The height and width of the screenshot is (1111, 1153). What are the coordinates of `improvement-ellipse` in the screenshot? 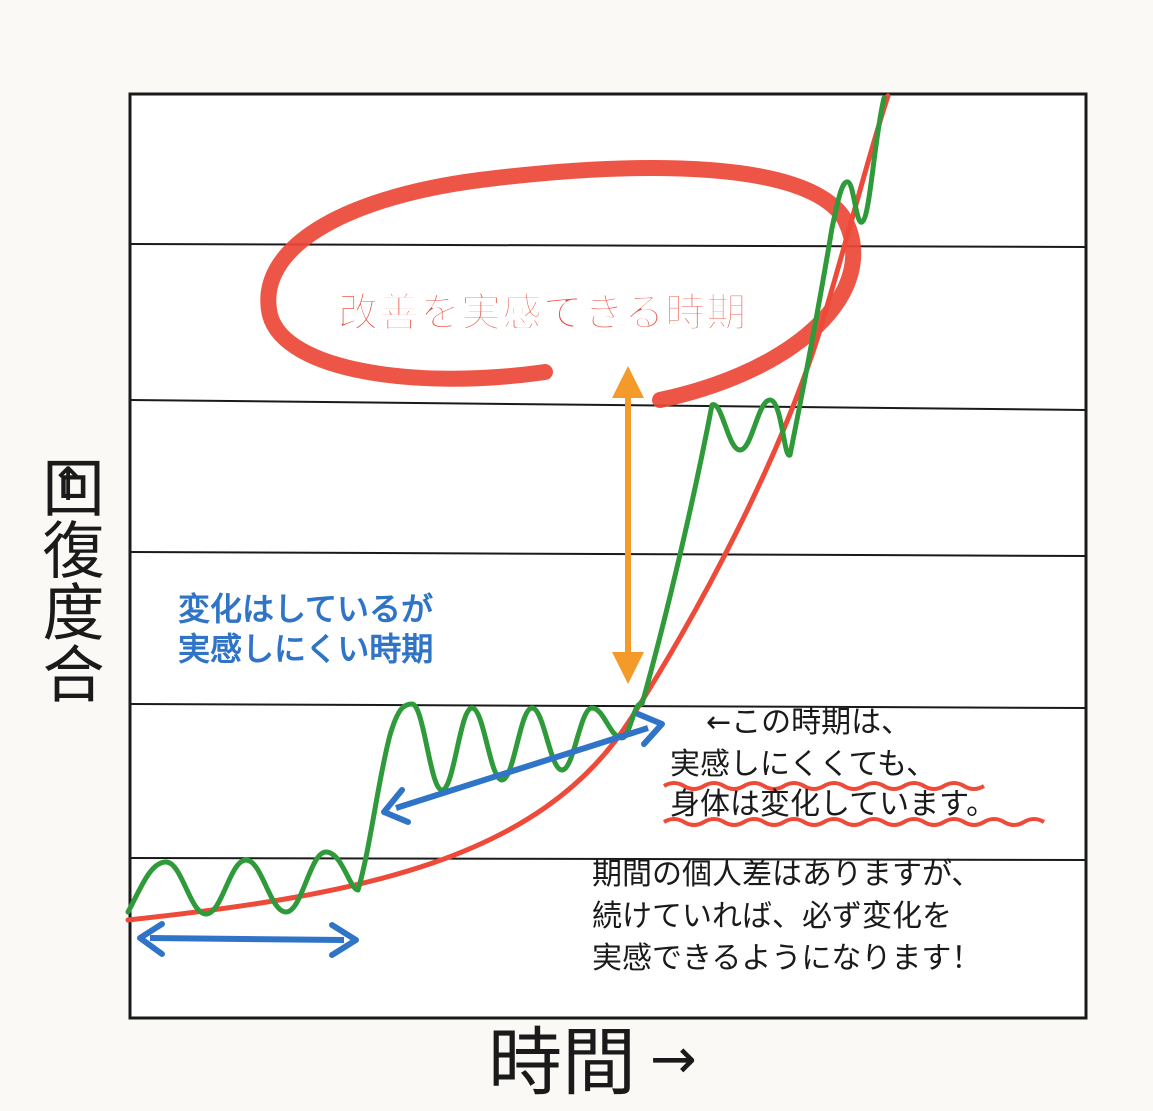 It's located at (561, 284).